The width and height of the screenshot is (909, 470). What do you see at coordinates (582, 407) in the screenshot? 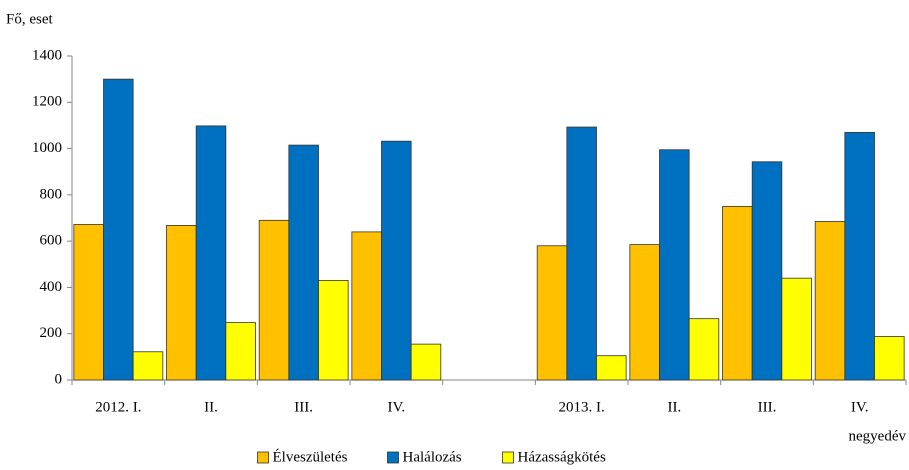
I see `x-tick-label: 2013. I.` at bounding box center [582, 407].